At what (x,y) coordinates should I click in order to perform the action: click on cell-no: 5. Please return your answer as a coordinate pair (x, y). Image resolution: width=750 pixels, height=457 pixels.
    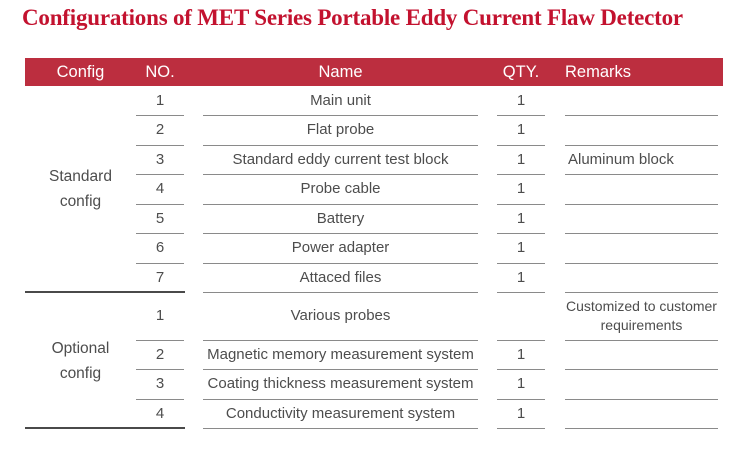
    Looking at the image, I should click on (160, 219).